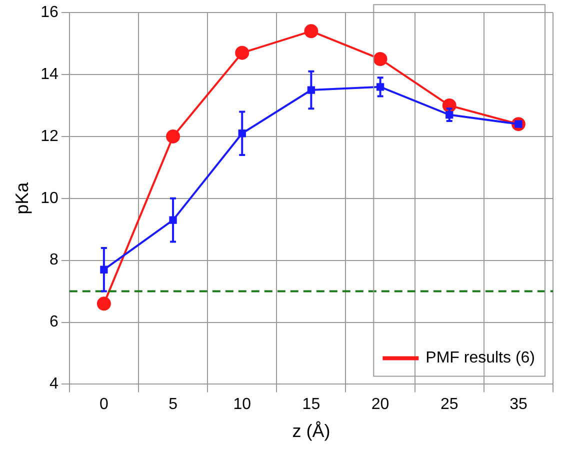 This screenshot has height=451, width=573. What do you see at coordinates (49, 74) in the screenshot?
I see `y-tick-label: 14` at bounding box center [49, 74].